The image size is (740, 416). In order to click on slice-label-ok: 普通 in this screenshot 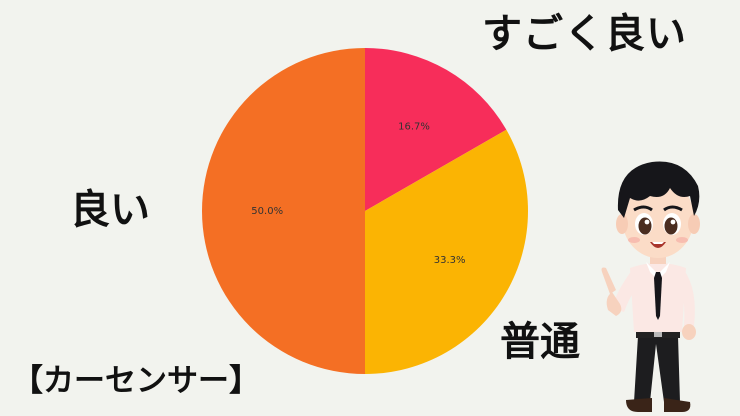, I will do `click(540, 342)`.